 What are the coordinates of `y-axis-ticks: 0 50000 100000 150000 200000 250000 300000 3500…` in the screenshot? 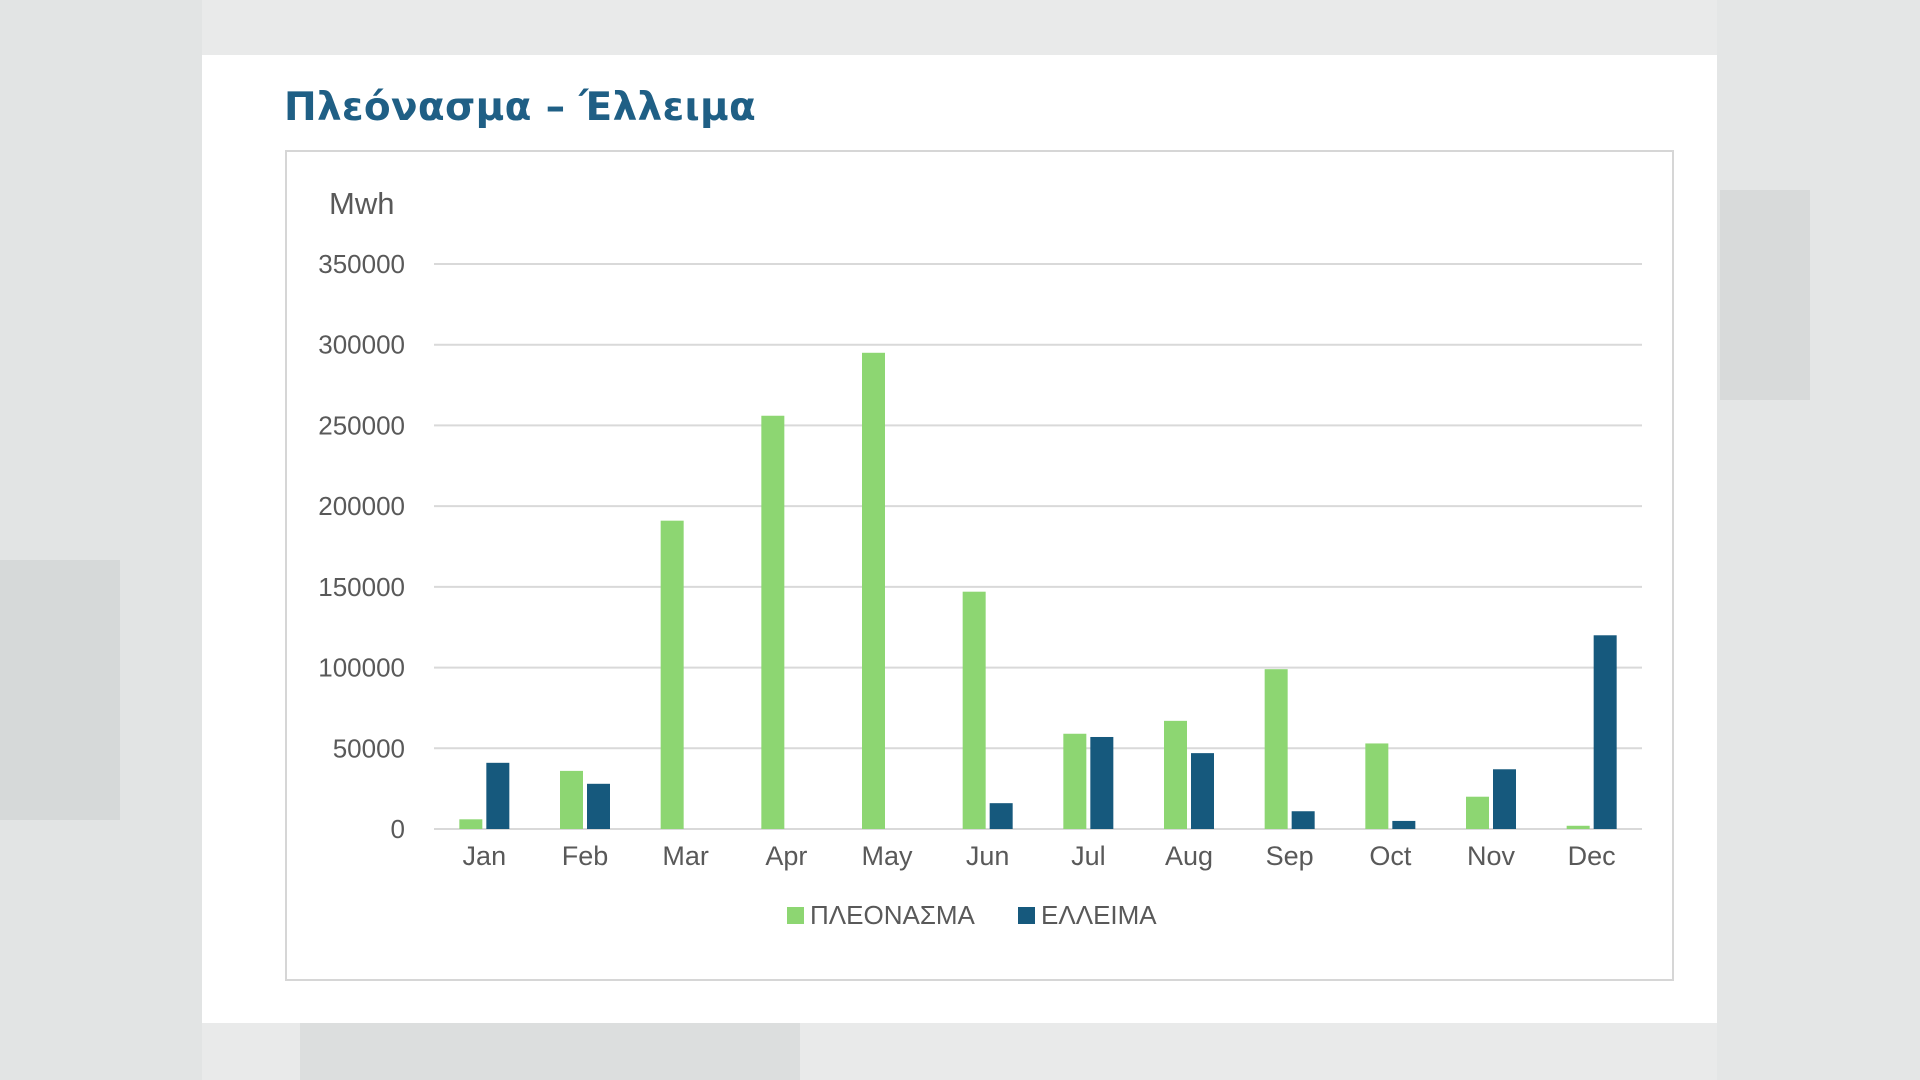 It's located at (361, 546).